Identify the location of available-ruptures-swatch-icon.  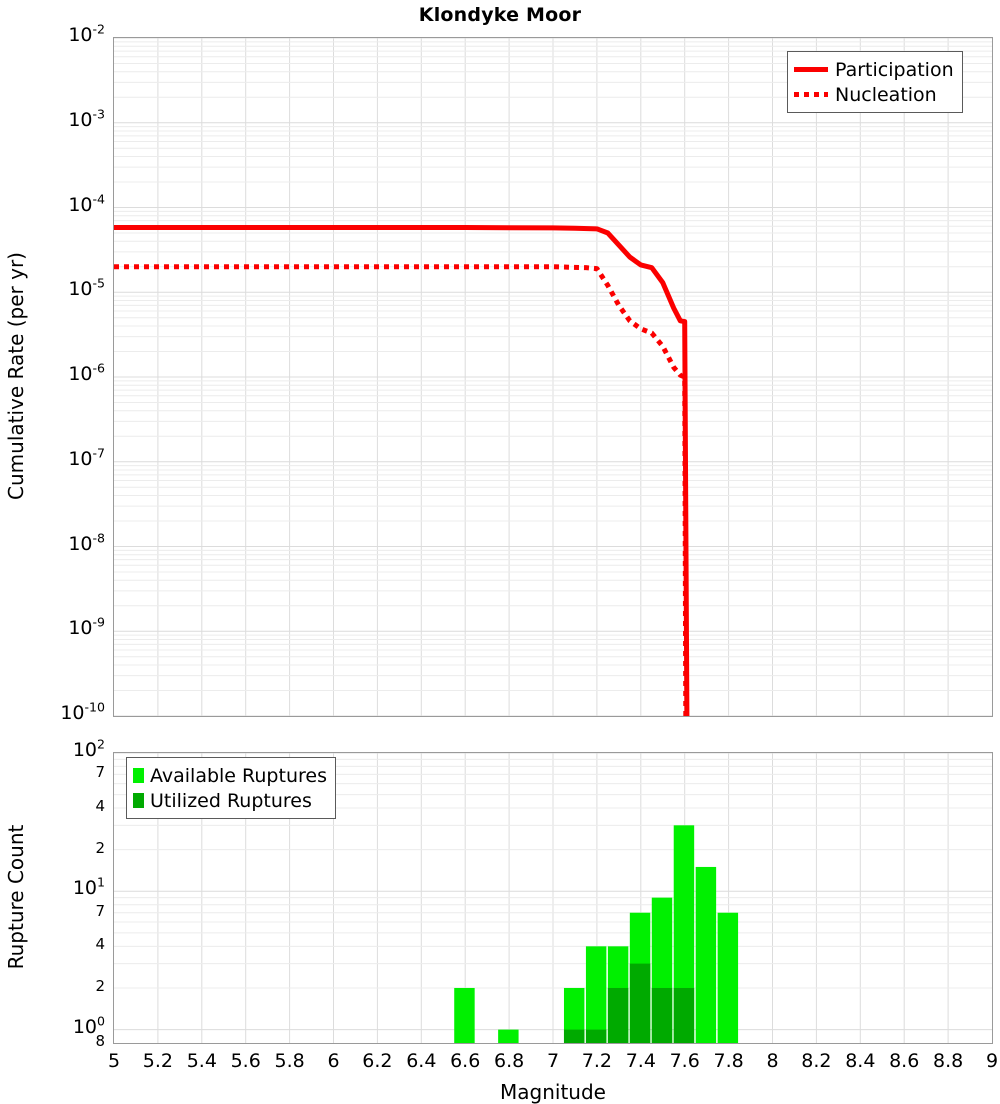
(138, 775).